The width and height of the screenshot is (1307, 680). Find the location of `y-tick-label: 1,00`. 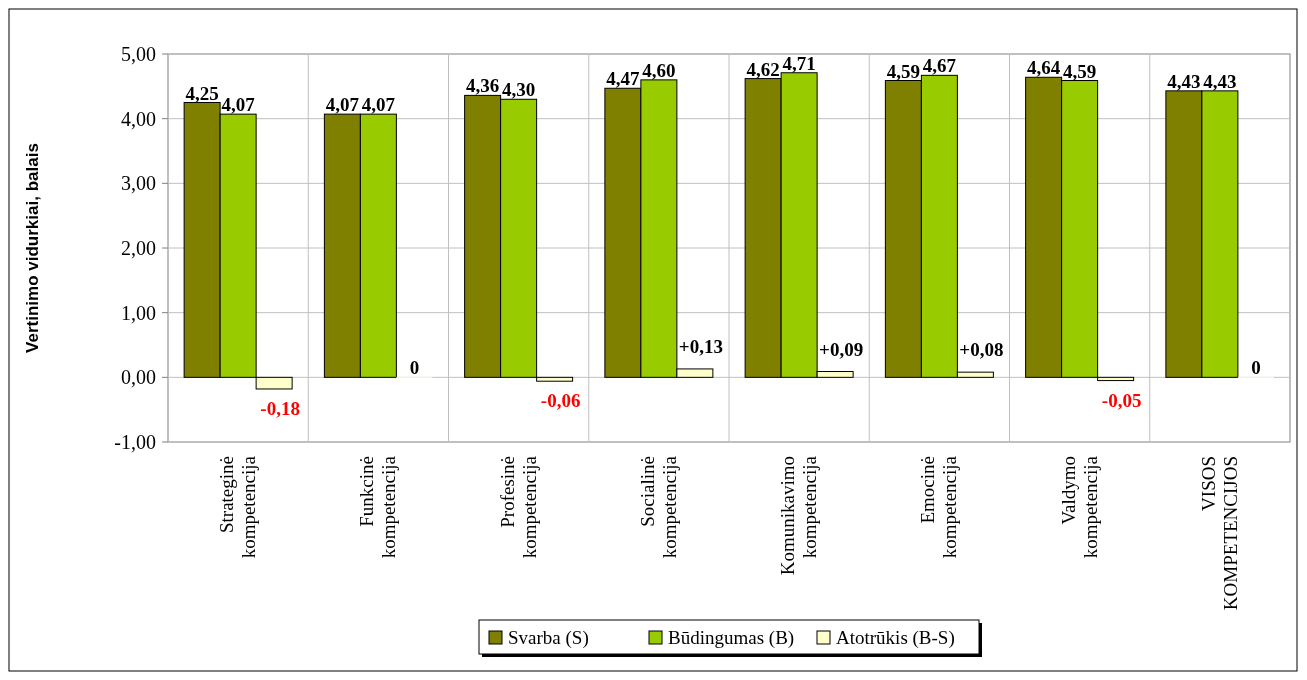

y-tick-label: 1,00 is located at coordinates (138, 312).